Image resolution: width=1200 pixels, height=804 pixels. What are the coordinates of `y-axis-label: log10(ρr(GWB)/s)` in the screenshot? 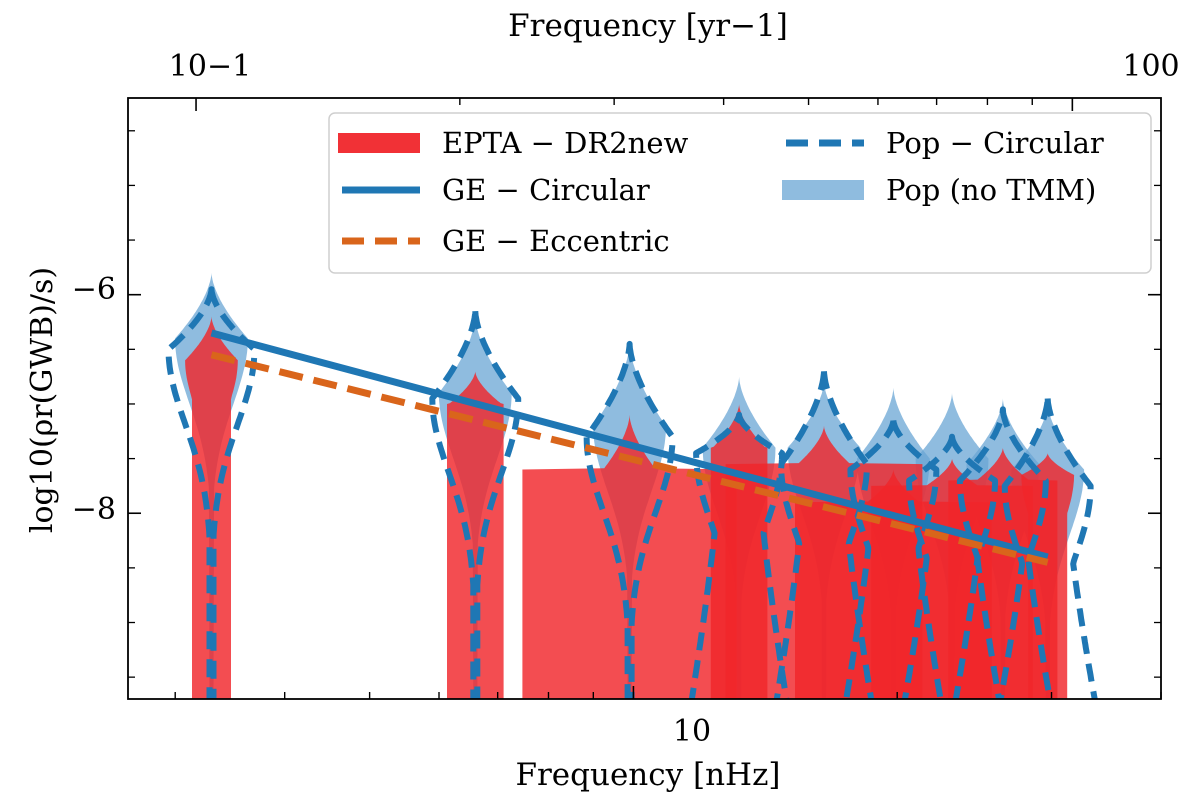 It's located at (42, 400).